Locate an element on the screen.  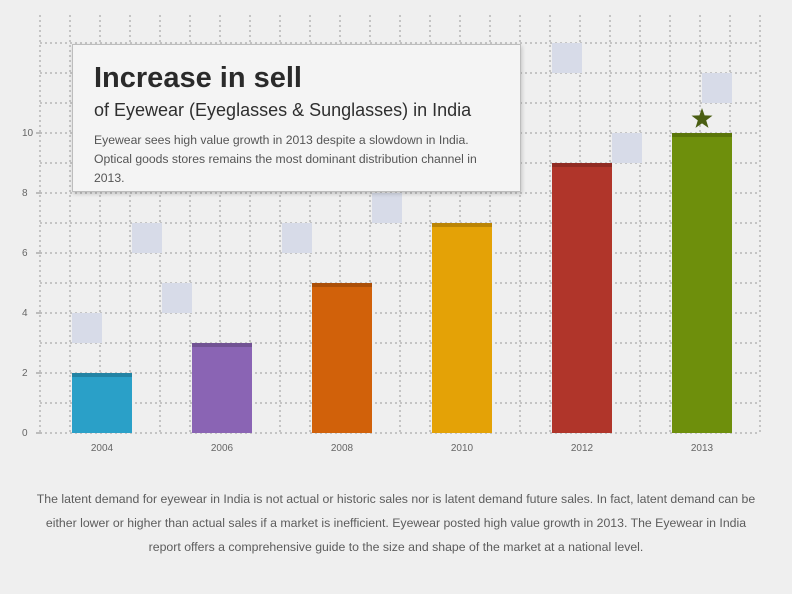
y-tick-label: 0 is located at coordinates (25, 433).